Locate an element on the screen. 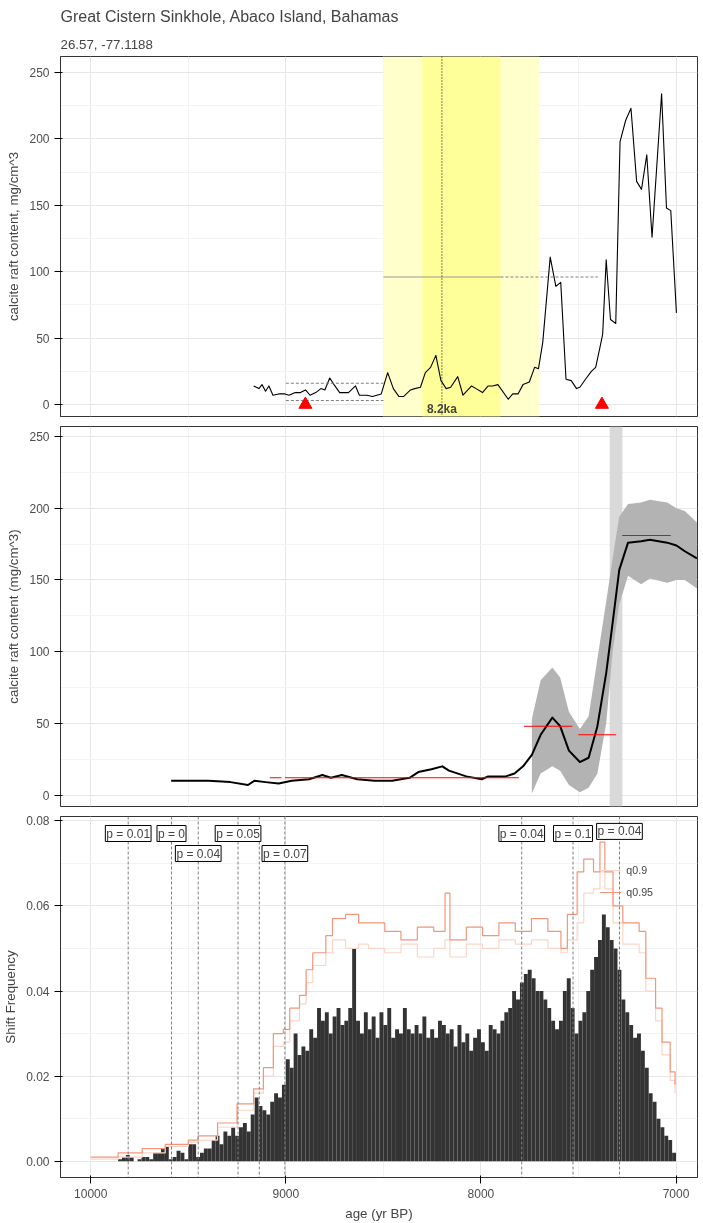  y-tick-label: 0.08 is located at coordinates (38, 821).